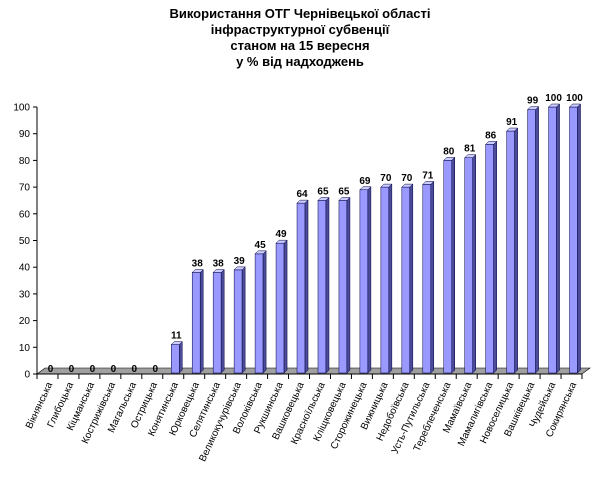 The image size is (600, 492). Describe the element at coordinates (240, 261) in the screenshot. I see `bar-value-label: 39` at that location.